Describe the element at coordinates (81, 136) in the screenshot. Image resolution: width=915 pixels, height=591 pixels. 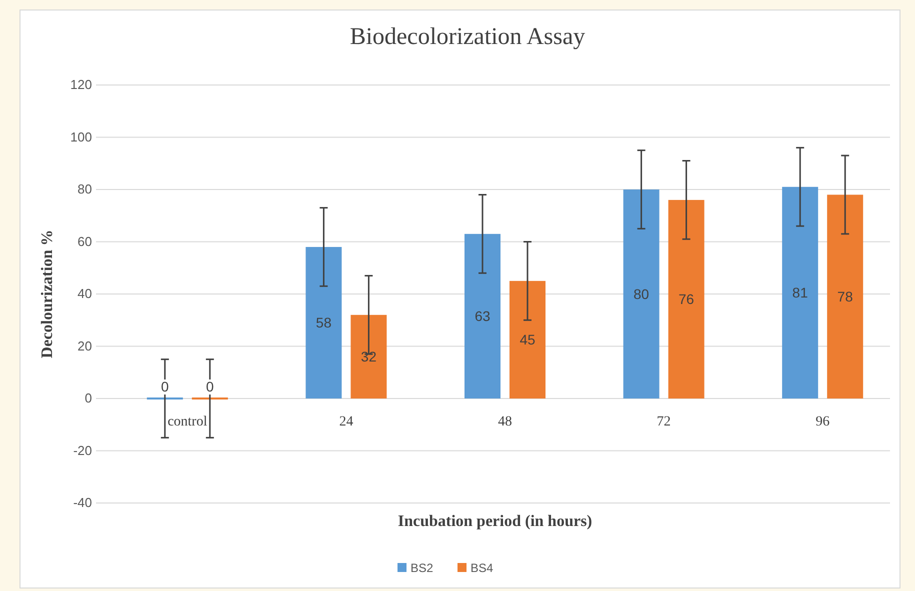
I see `y-tick-label: 100` at that location.